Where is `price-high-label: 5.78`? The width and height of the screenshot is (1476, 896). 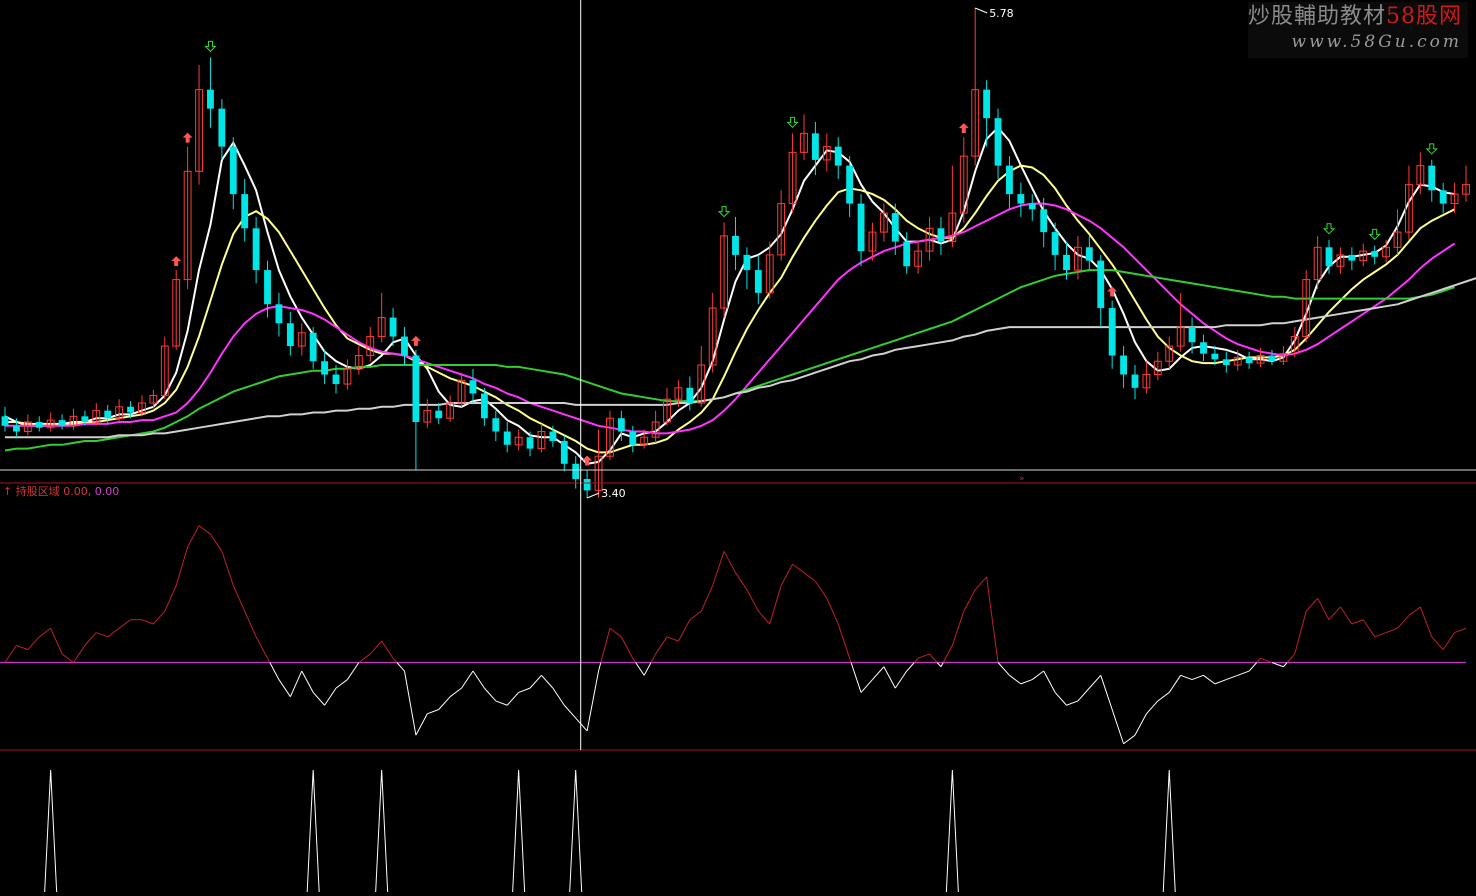
price-high-label: 5.78 is located at coordinates (1001, 13).